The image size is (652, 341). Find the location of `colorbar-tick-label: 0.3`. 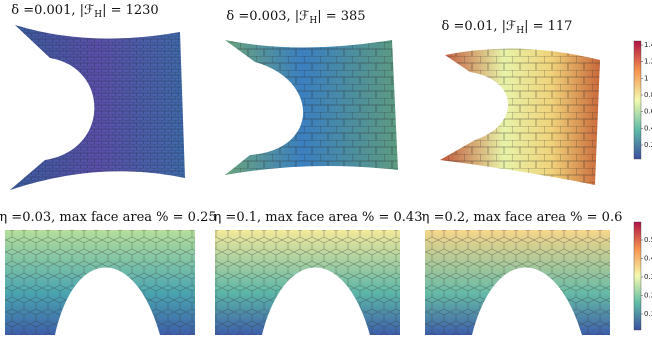

colorbar-tick-label: 0.3 is located at coordinates (648, 277).